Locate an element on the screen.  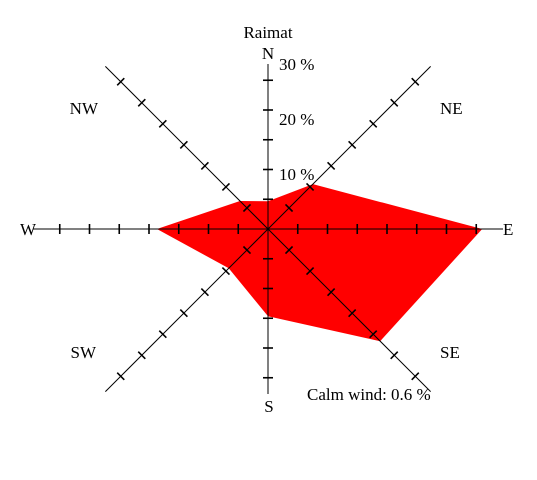
calm-wind-label: Calm wind: 0.6 % is located at coordinates (369, 394).